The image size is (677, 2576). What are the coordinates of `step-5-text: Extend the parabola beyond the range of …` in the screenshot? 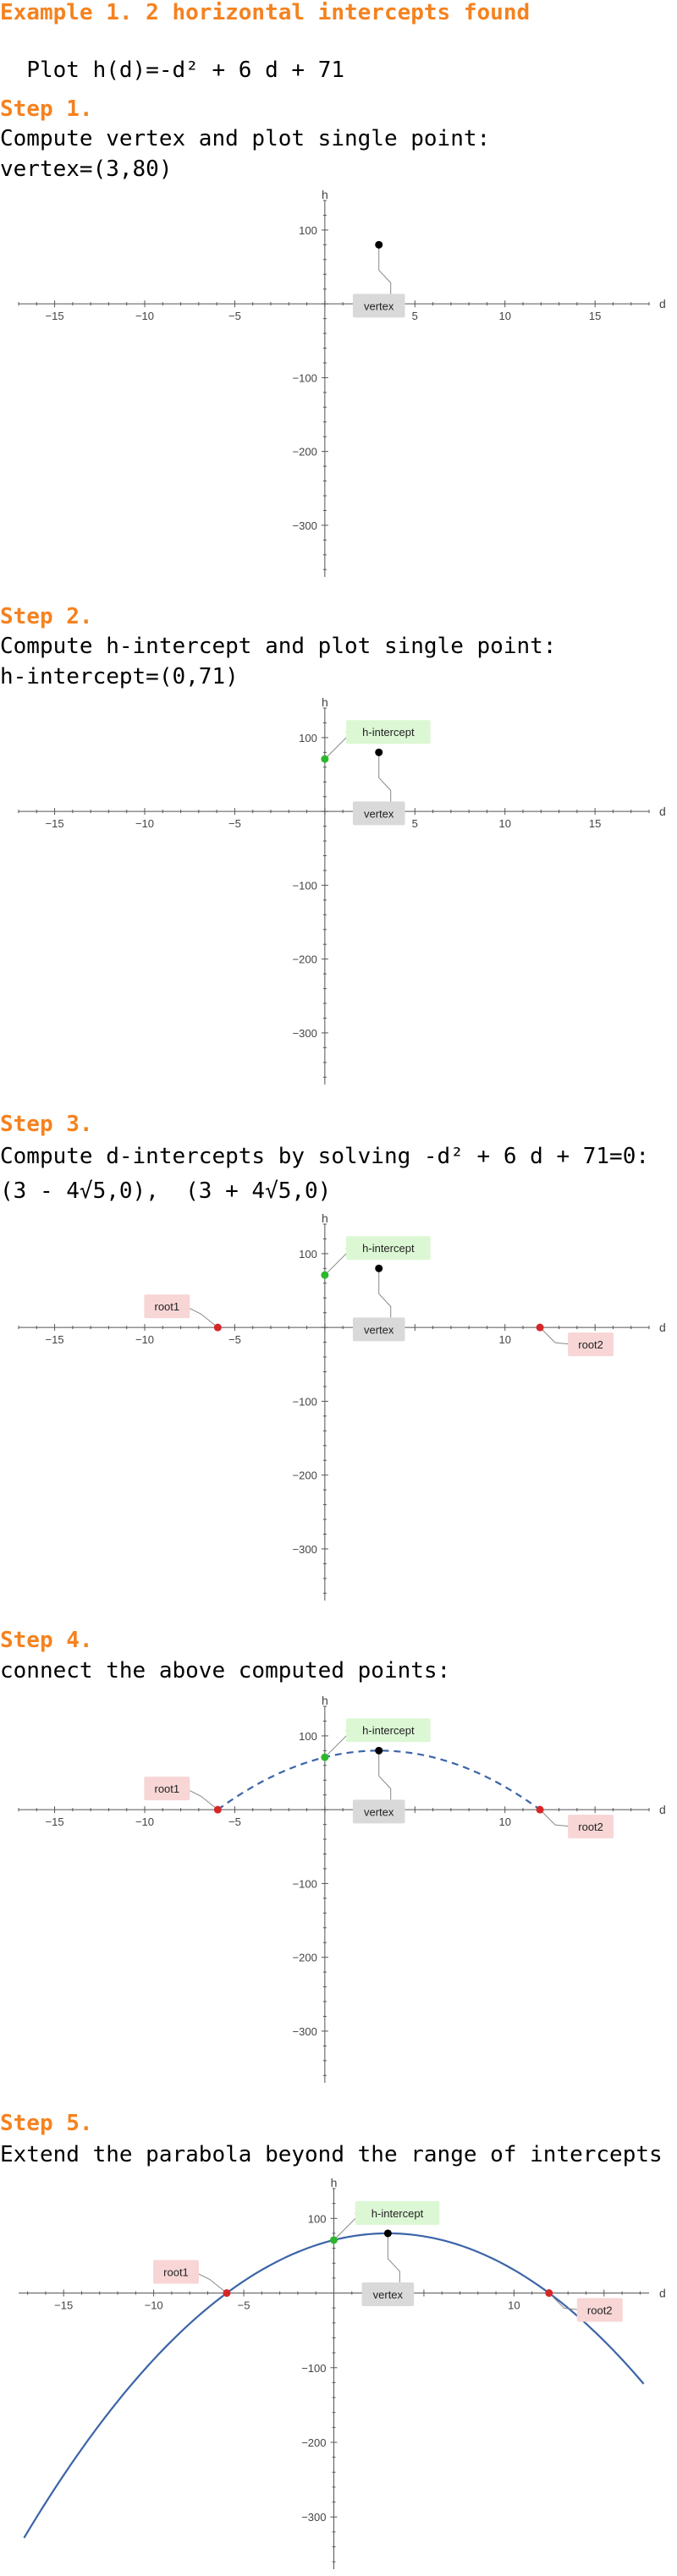 It's located at (331, 2154).